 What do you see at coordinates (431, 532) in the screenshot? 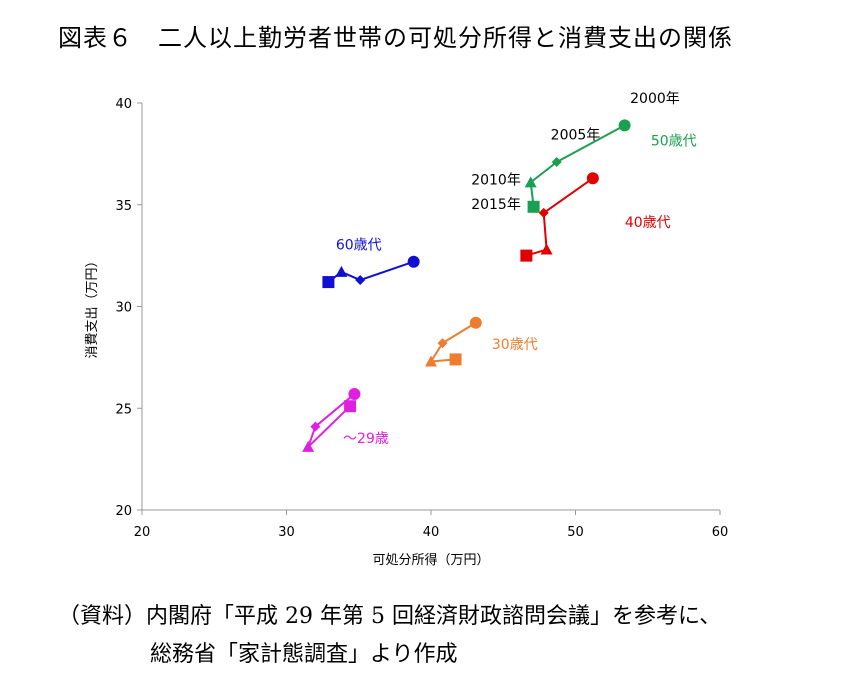
I see `x-tick-label: 40` at bounding box center [431, 532].